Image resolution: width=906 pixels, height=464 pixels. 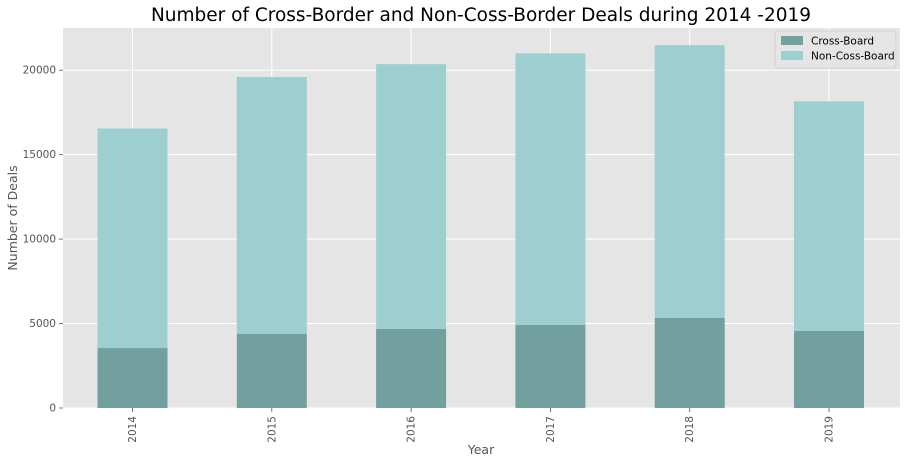 I want to click on y-tick-label: 0, so click(x=52, y=409).